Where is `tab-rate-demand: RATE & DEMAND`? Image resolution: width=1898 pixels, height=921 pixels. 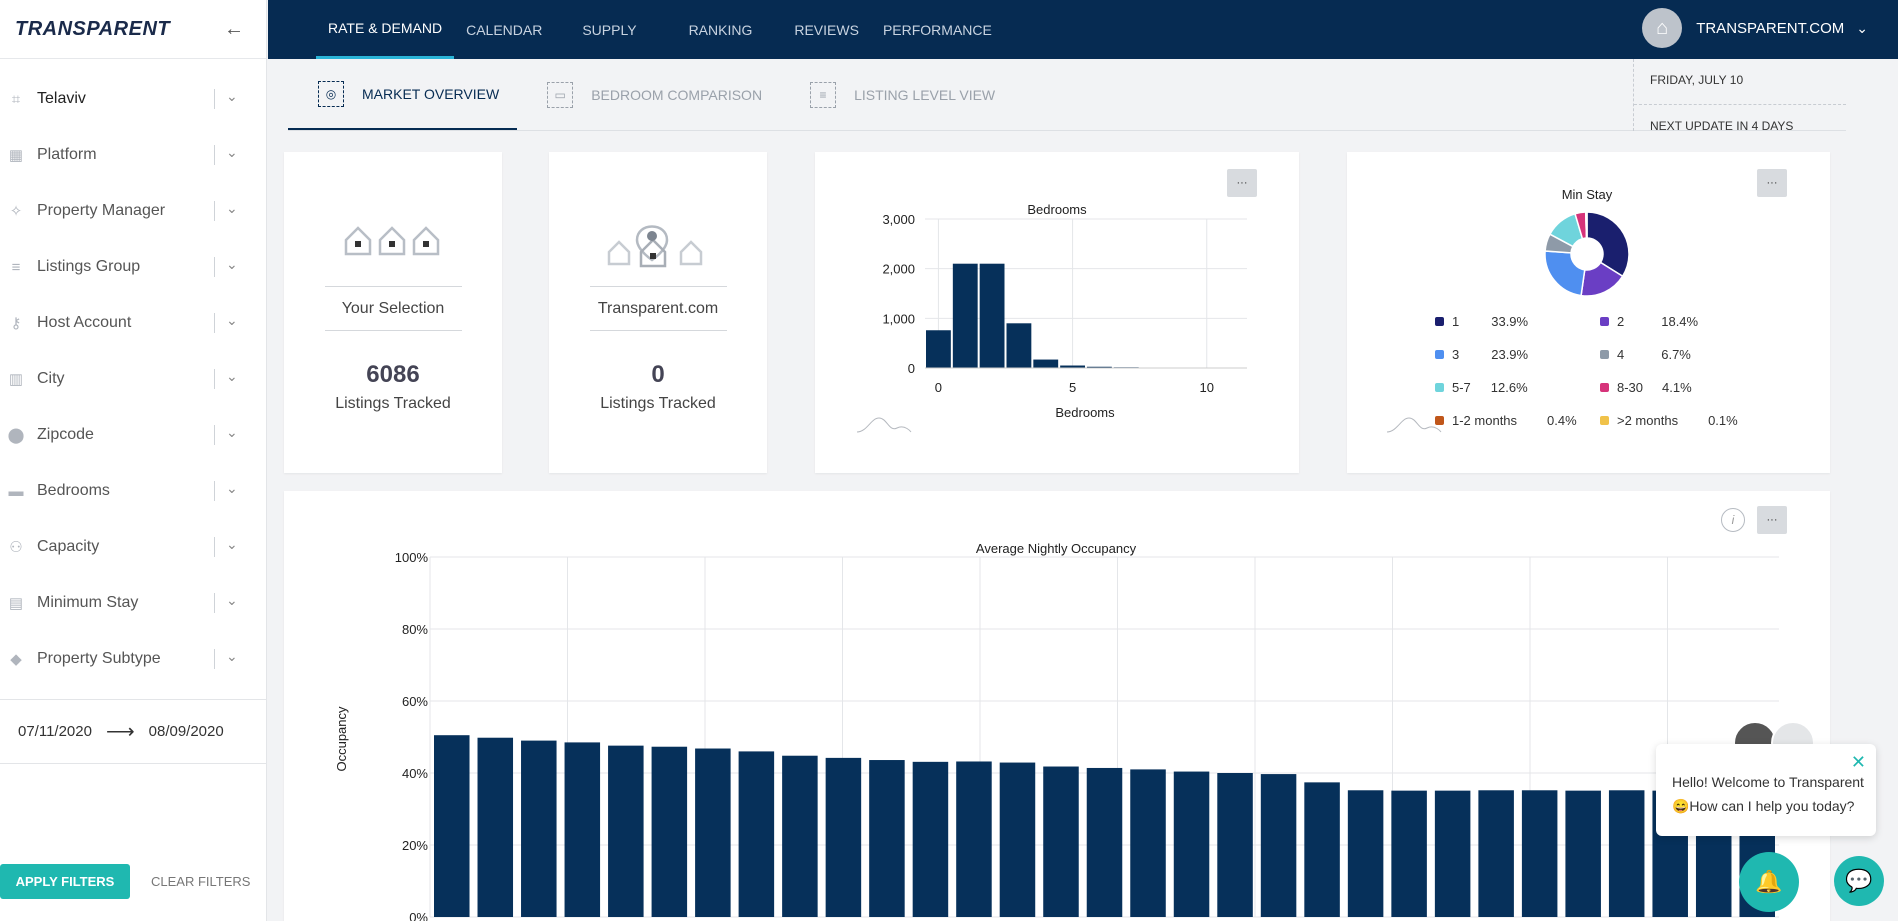
tab-rate-demand: RATE & DEMAND is located at coordinates (385, 29).